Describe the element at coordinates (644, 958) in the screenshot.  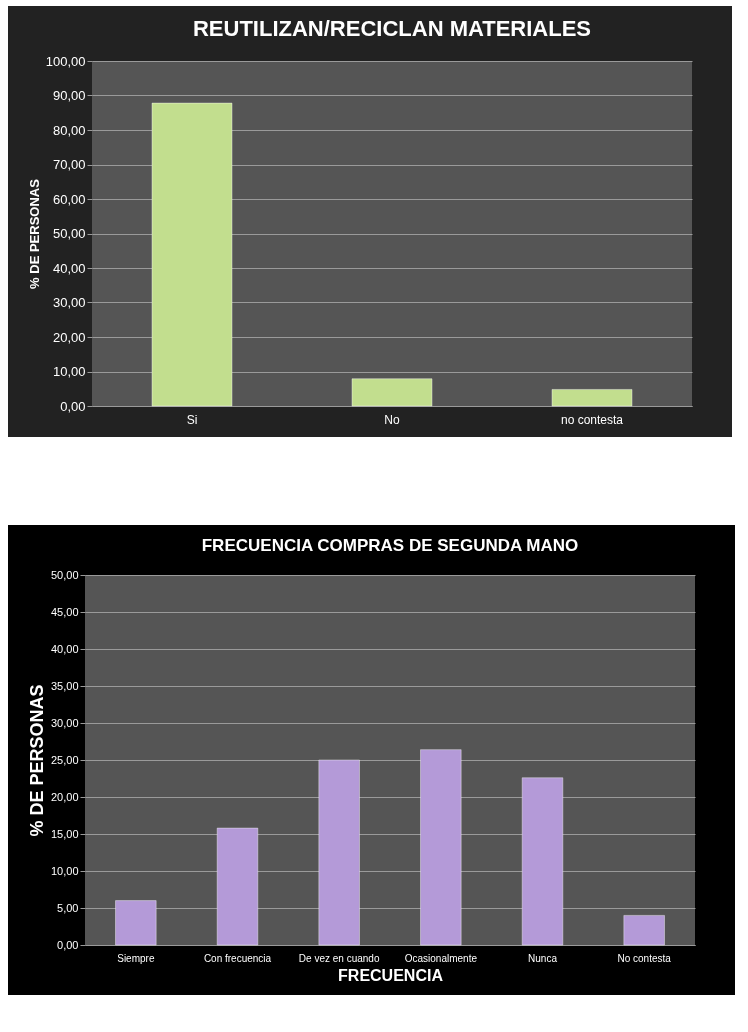
I see `x-tick-label: No contesta` at that location.